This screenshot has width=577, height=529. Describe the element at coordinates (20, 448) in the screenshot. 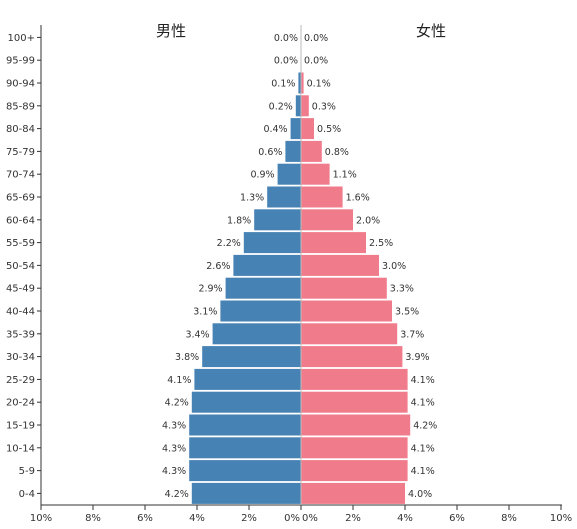

I see `y-tick-label-10-14: 10-14` at that location.